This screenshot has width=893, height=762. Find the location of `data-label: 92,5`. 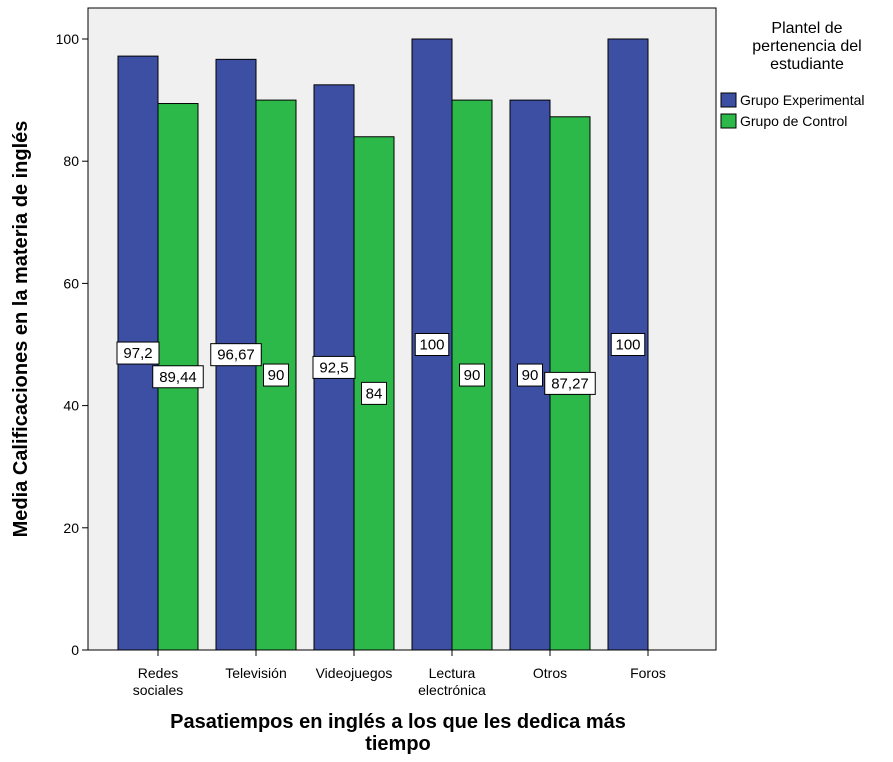

data-label: 92,5 is located at coordinates (334, 367).